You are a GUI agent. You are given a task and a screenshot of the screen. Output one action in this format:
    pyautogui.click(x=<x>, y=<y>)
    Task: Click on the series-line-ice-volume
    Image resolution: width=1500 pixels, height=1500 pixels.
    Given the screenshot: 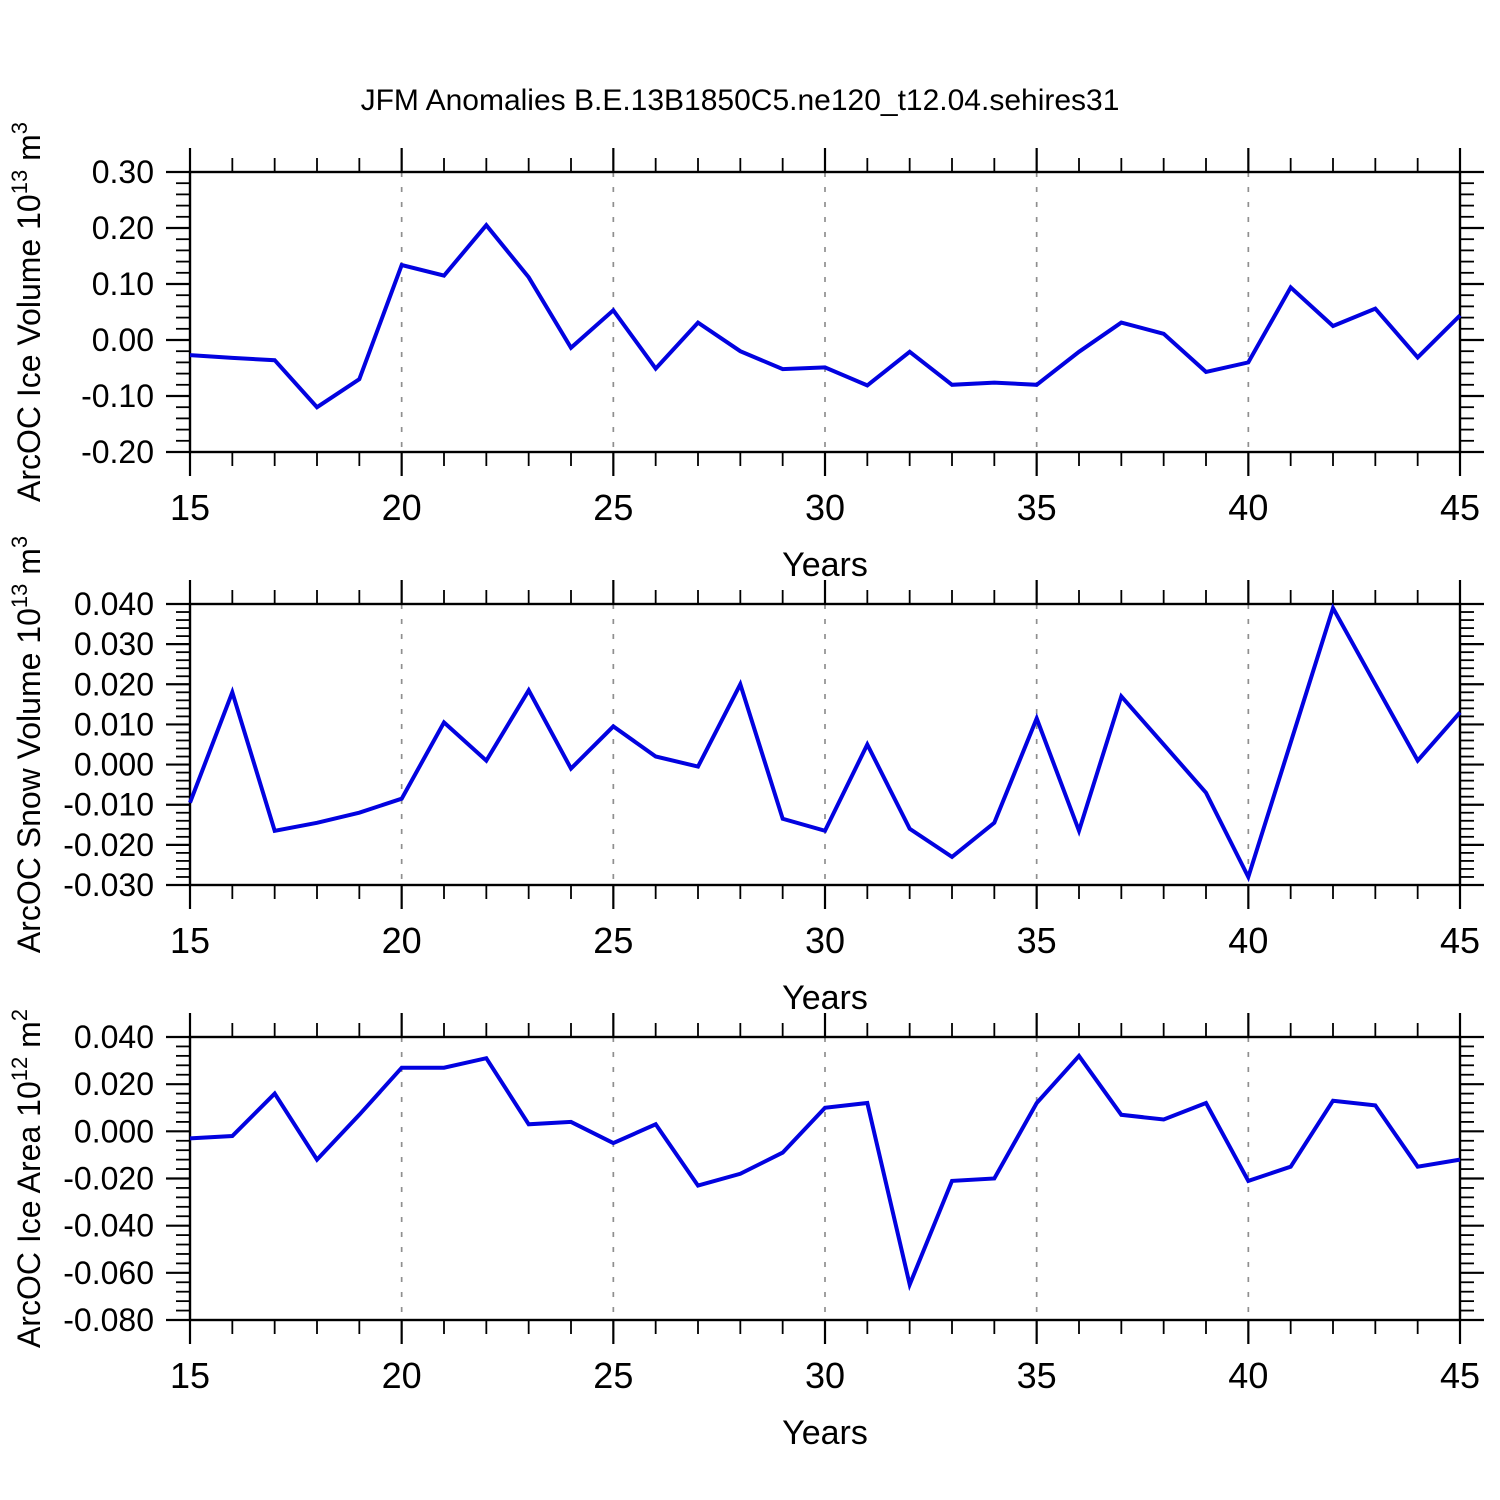 What is the action you would take?
    pyautogui.click(x=825, y=316)
    